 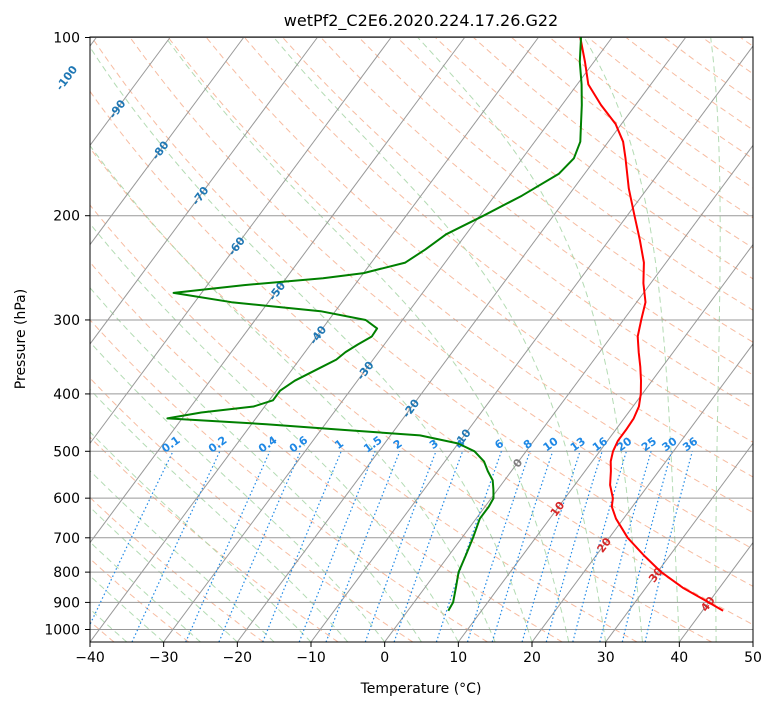 I want to click on x-tick-label: −20, so click(x=238, y=658).